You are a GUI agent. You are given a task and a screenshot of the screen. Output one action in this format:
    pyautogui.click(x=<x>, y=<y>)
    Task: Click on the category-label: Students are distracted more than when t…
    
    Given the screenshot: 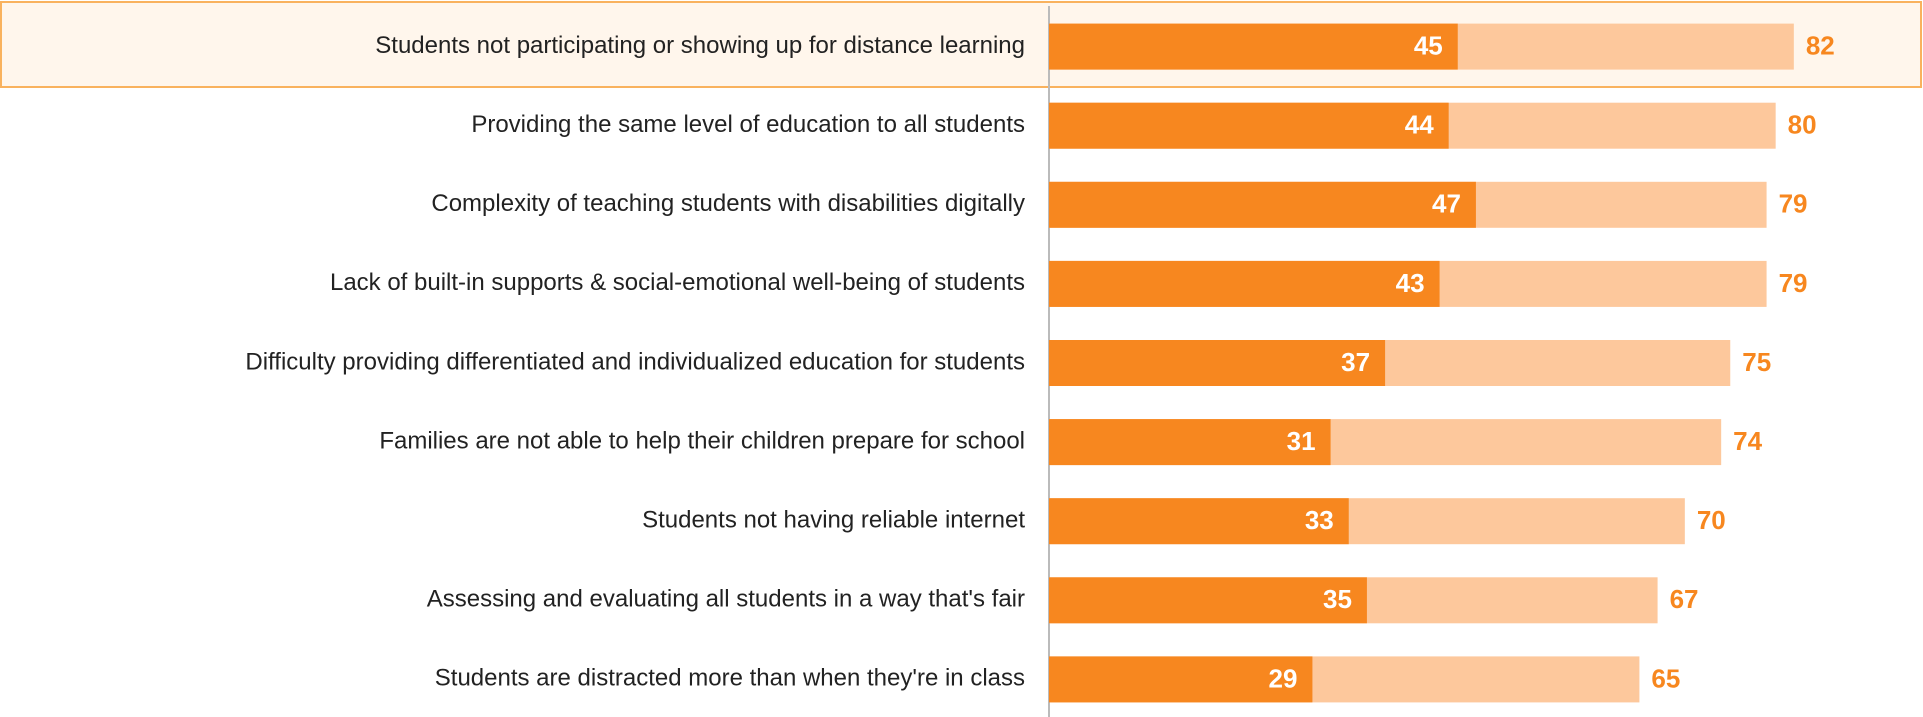 What is the action you would take?
    pyautogui.click(x=730, y=678)
    